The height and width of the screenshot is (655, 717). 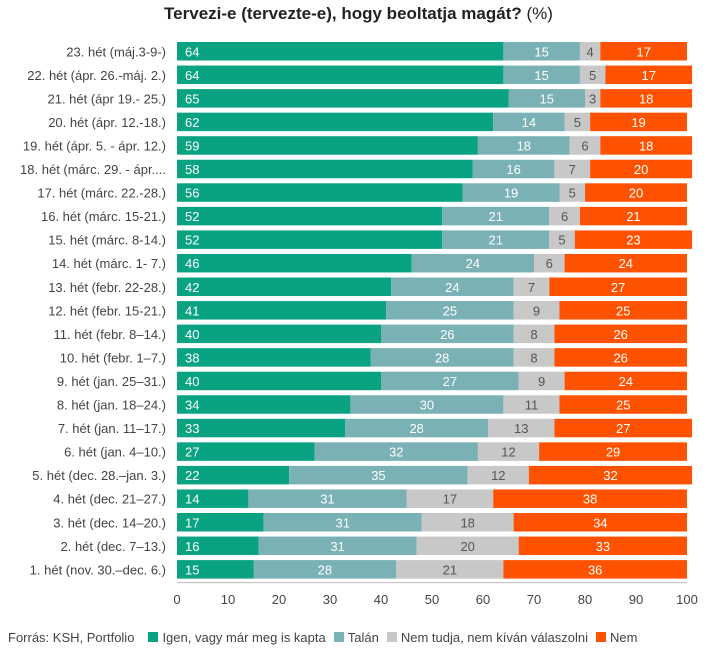 What do you see at coordinates (687, 599) in the screenshot?
I see `x-tick-label: 100` at bounding box center [687, 599].